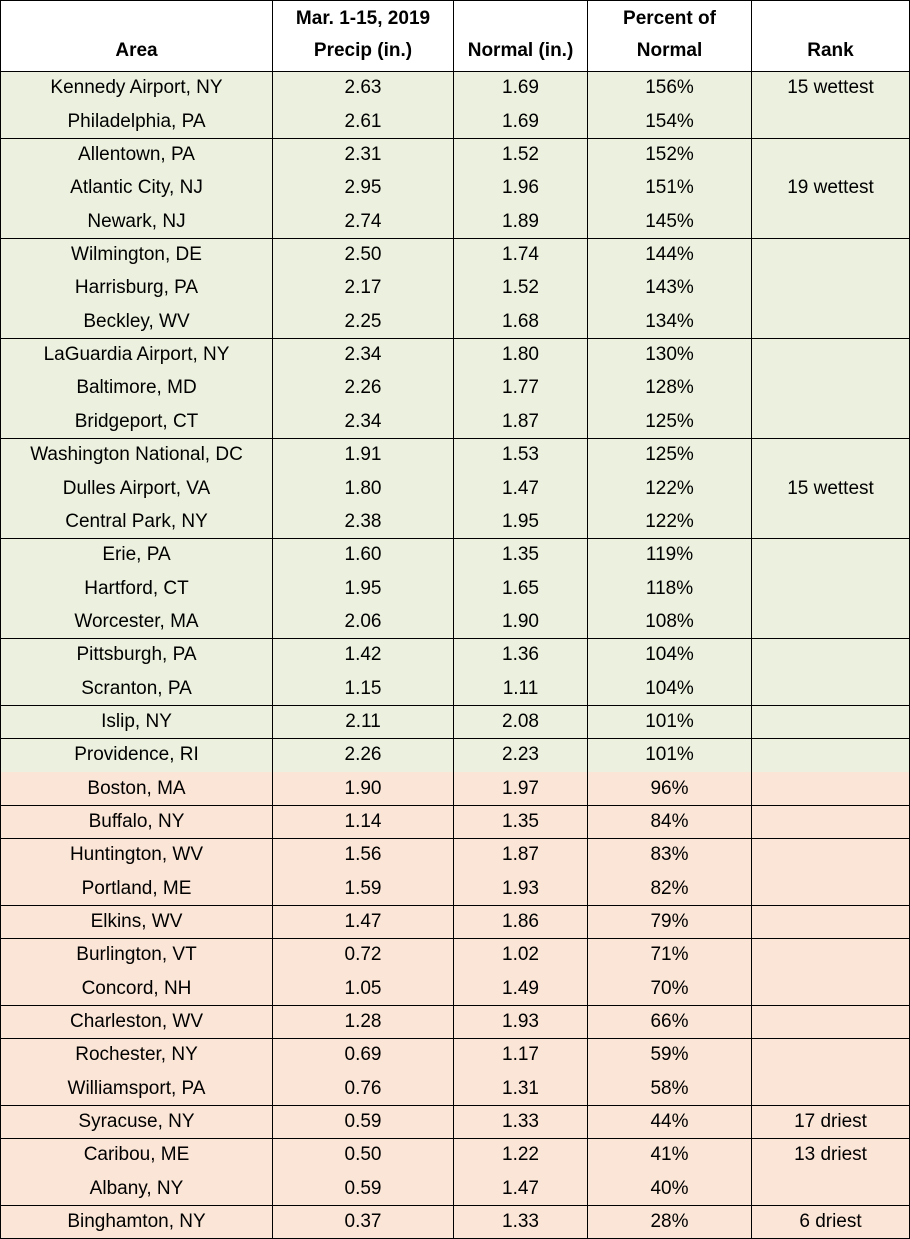  What do you see at coordinates (520, 321) in the screenshot?
I see `cell-text: 1.68` at bounding box center [520, 321].